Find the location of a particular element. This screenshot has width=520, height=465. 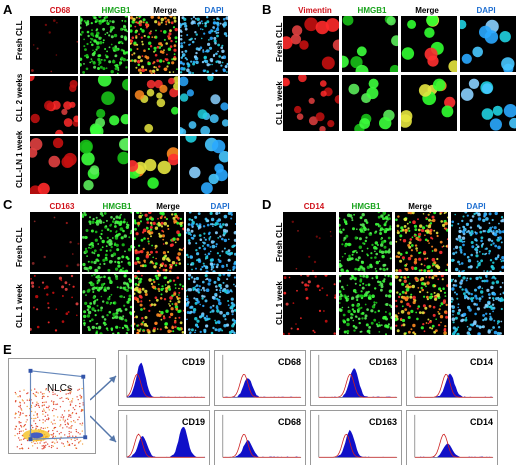

histogram-cd163-row1: CD163 is located at coordinates (356, 378).